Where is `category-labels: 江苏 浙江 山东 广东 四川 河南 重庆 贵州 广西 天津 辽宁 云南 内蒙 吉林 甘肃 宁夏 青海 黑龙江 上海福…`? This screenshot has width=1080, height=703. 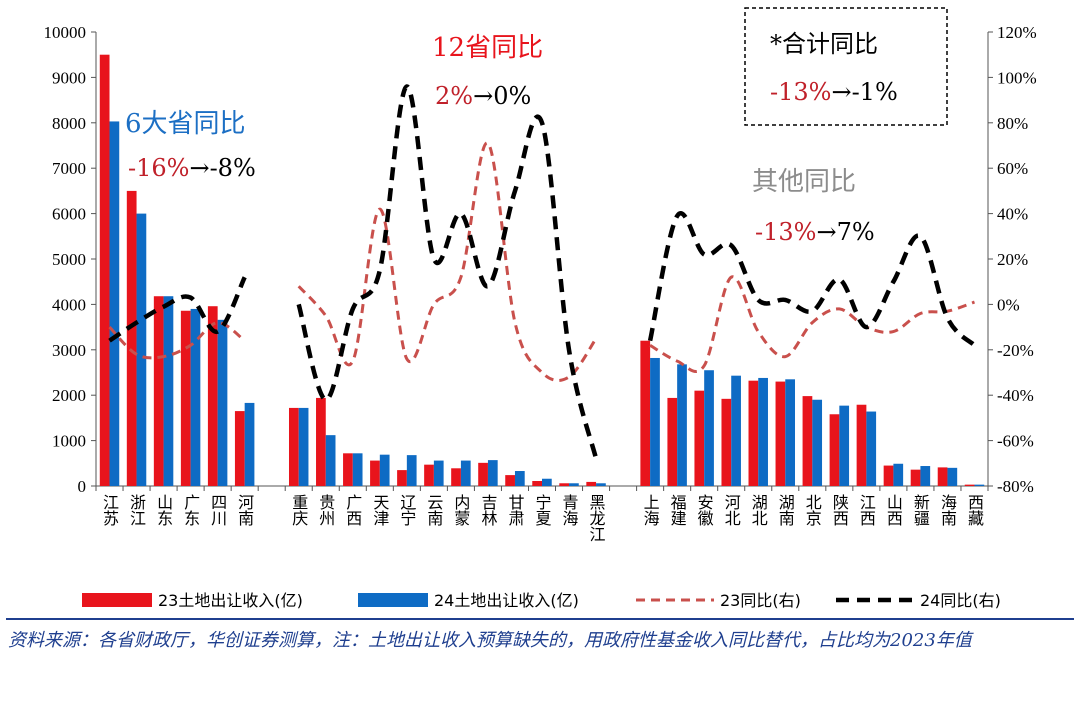
category-labels: 江苏 浙江 山东 广东 四川 河南 重庆 贵州 广西 天津 辽宁 云南 内蒙 吉林 甘肃 宁夏 青海 黑龙江 上海福… is located at coordinates (542, 518).